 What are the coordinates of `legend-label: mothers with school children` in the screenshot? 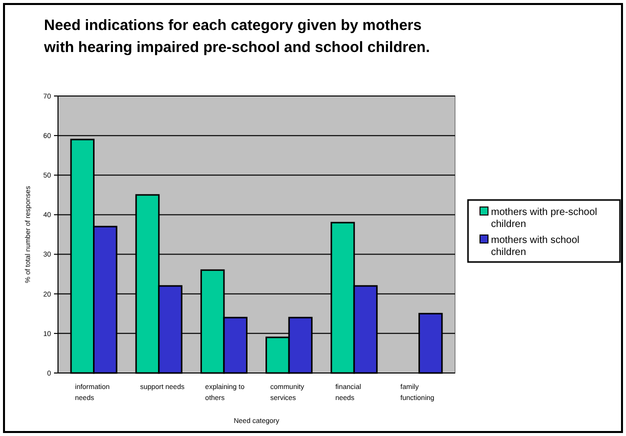 It's located at (535, 246).